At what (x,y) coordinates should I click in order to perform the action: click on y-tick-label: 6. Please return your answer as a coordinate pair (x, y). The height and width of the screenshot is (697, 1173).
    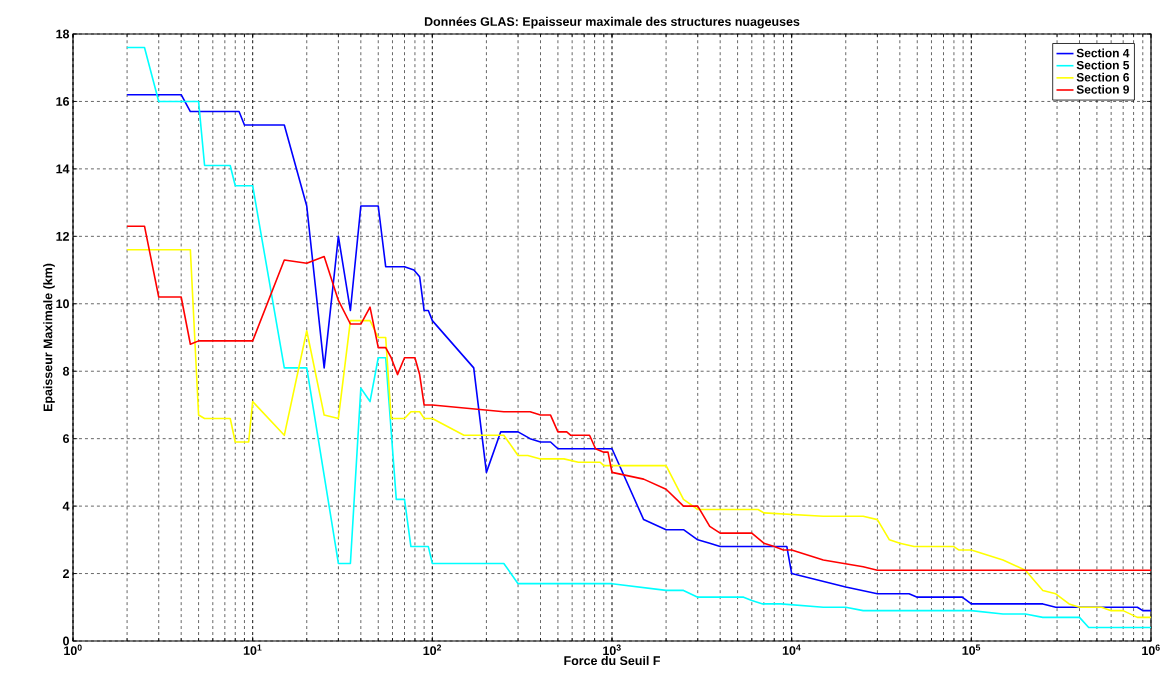
    Looking at the image, I should click on (66, 439).